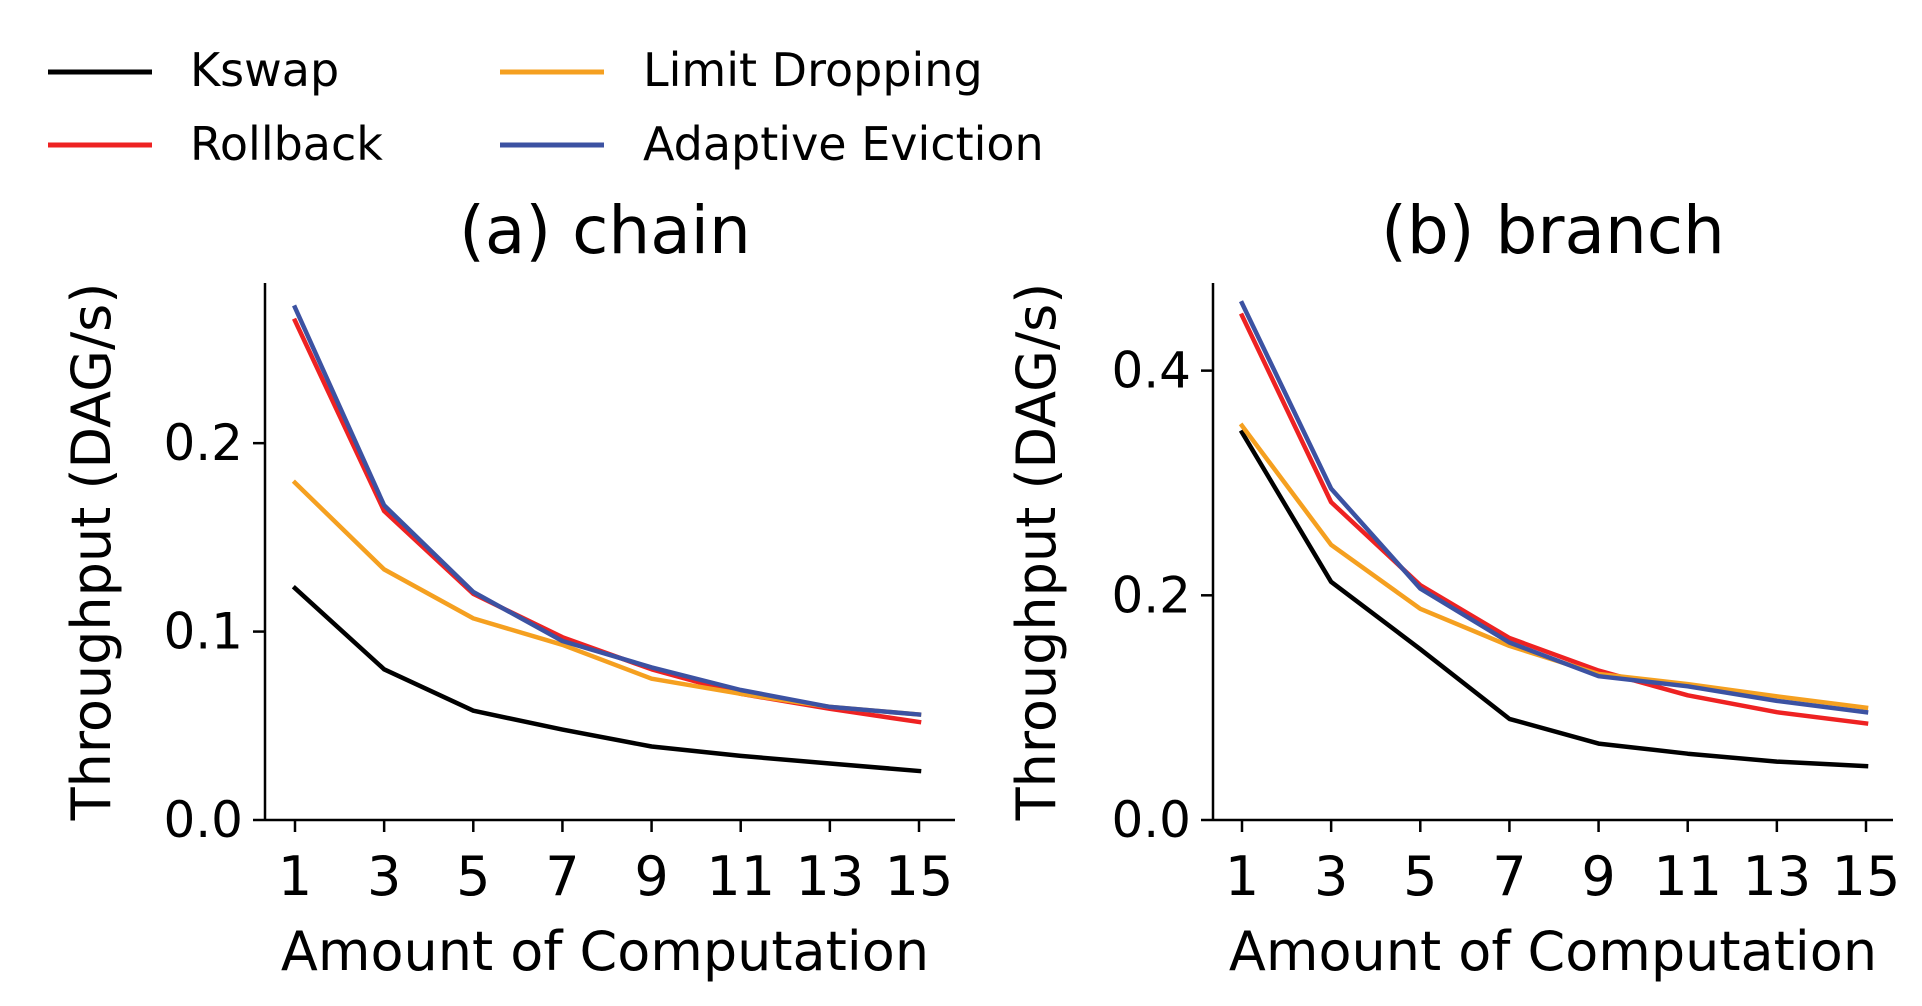  I want to click on legend-entry-rollback: Rollback, so click(215, 144).